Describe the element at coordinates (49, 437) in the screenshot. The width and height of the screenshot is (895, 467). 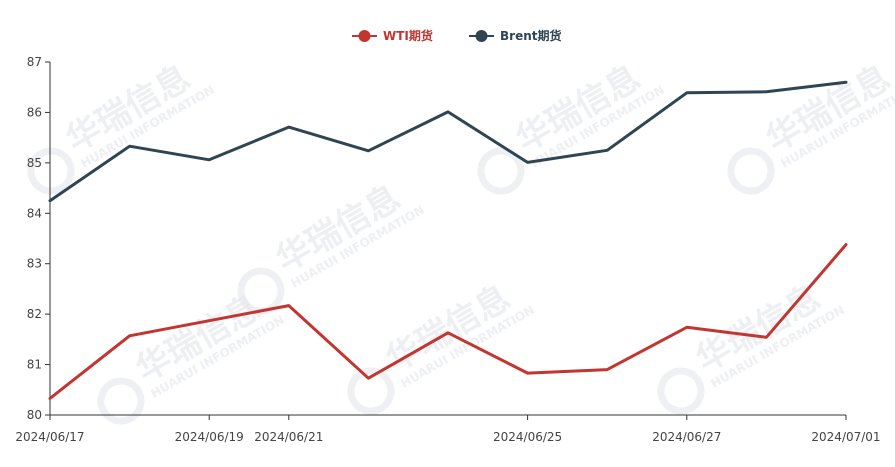
I see `x-tick-label: 2024/06/17` at that location.